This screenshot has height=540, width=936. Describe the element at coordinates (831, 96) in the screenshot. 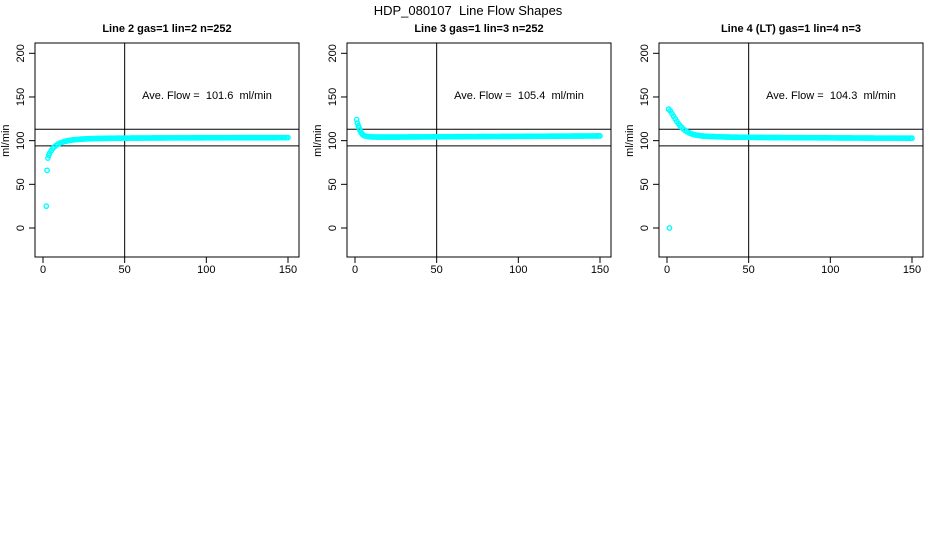

I see `ave-flow-annotation-line4: Ave. Flow = 104.3 ml/min` at that location.